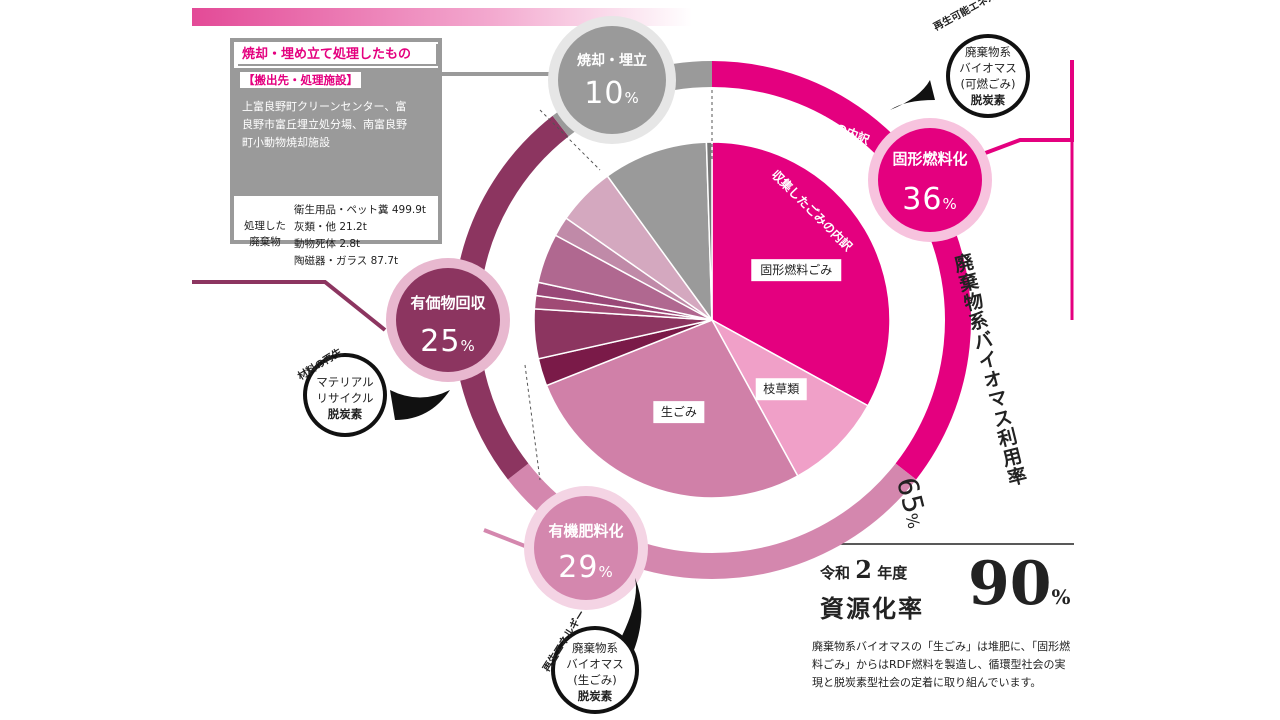 The width and height of the screenshot is (1280, 720). What do you see at coordinates (586, 531) in the screenshot?
I see `node-compost-label: 有機肥料化` at bounding box center [586, 531].